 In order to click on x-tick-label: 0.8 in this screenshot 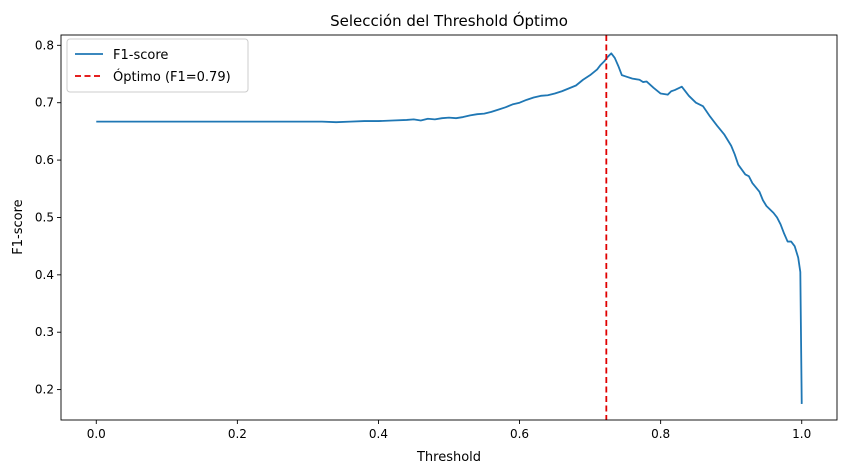, I will do `click(660, 434)`.